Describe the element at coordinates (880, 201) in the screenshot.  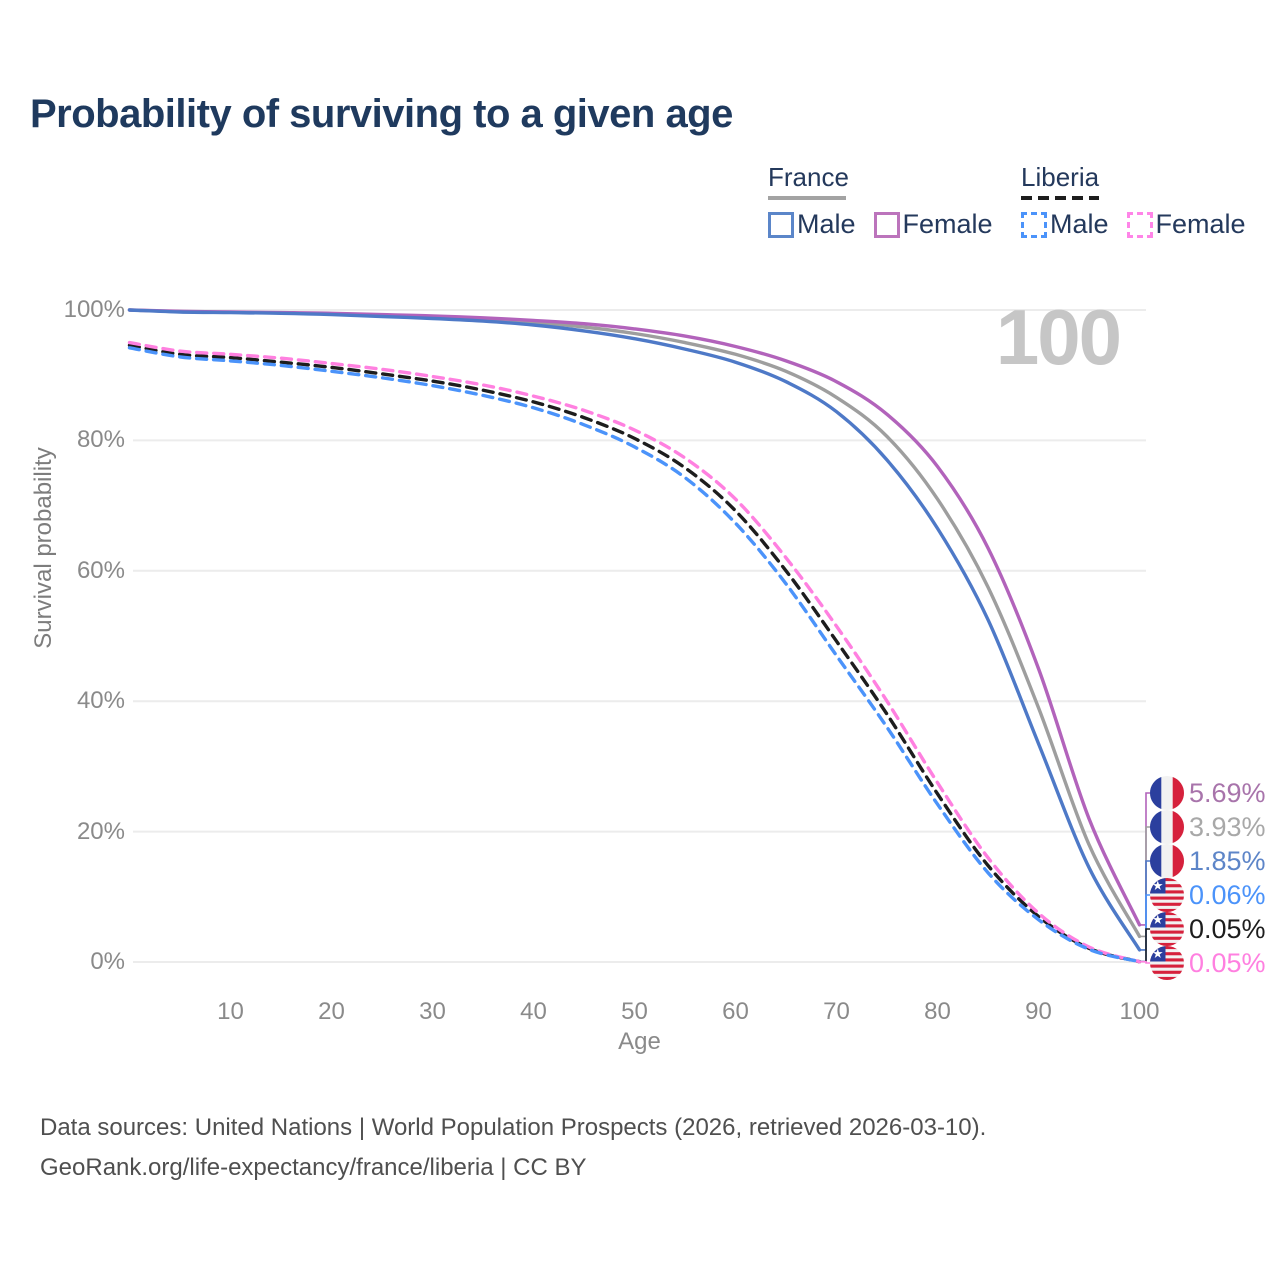
I see `legend-group-france: France Male Female` at that location.